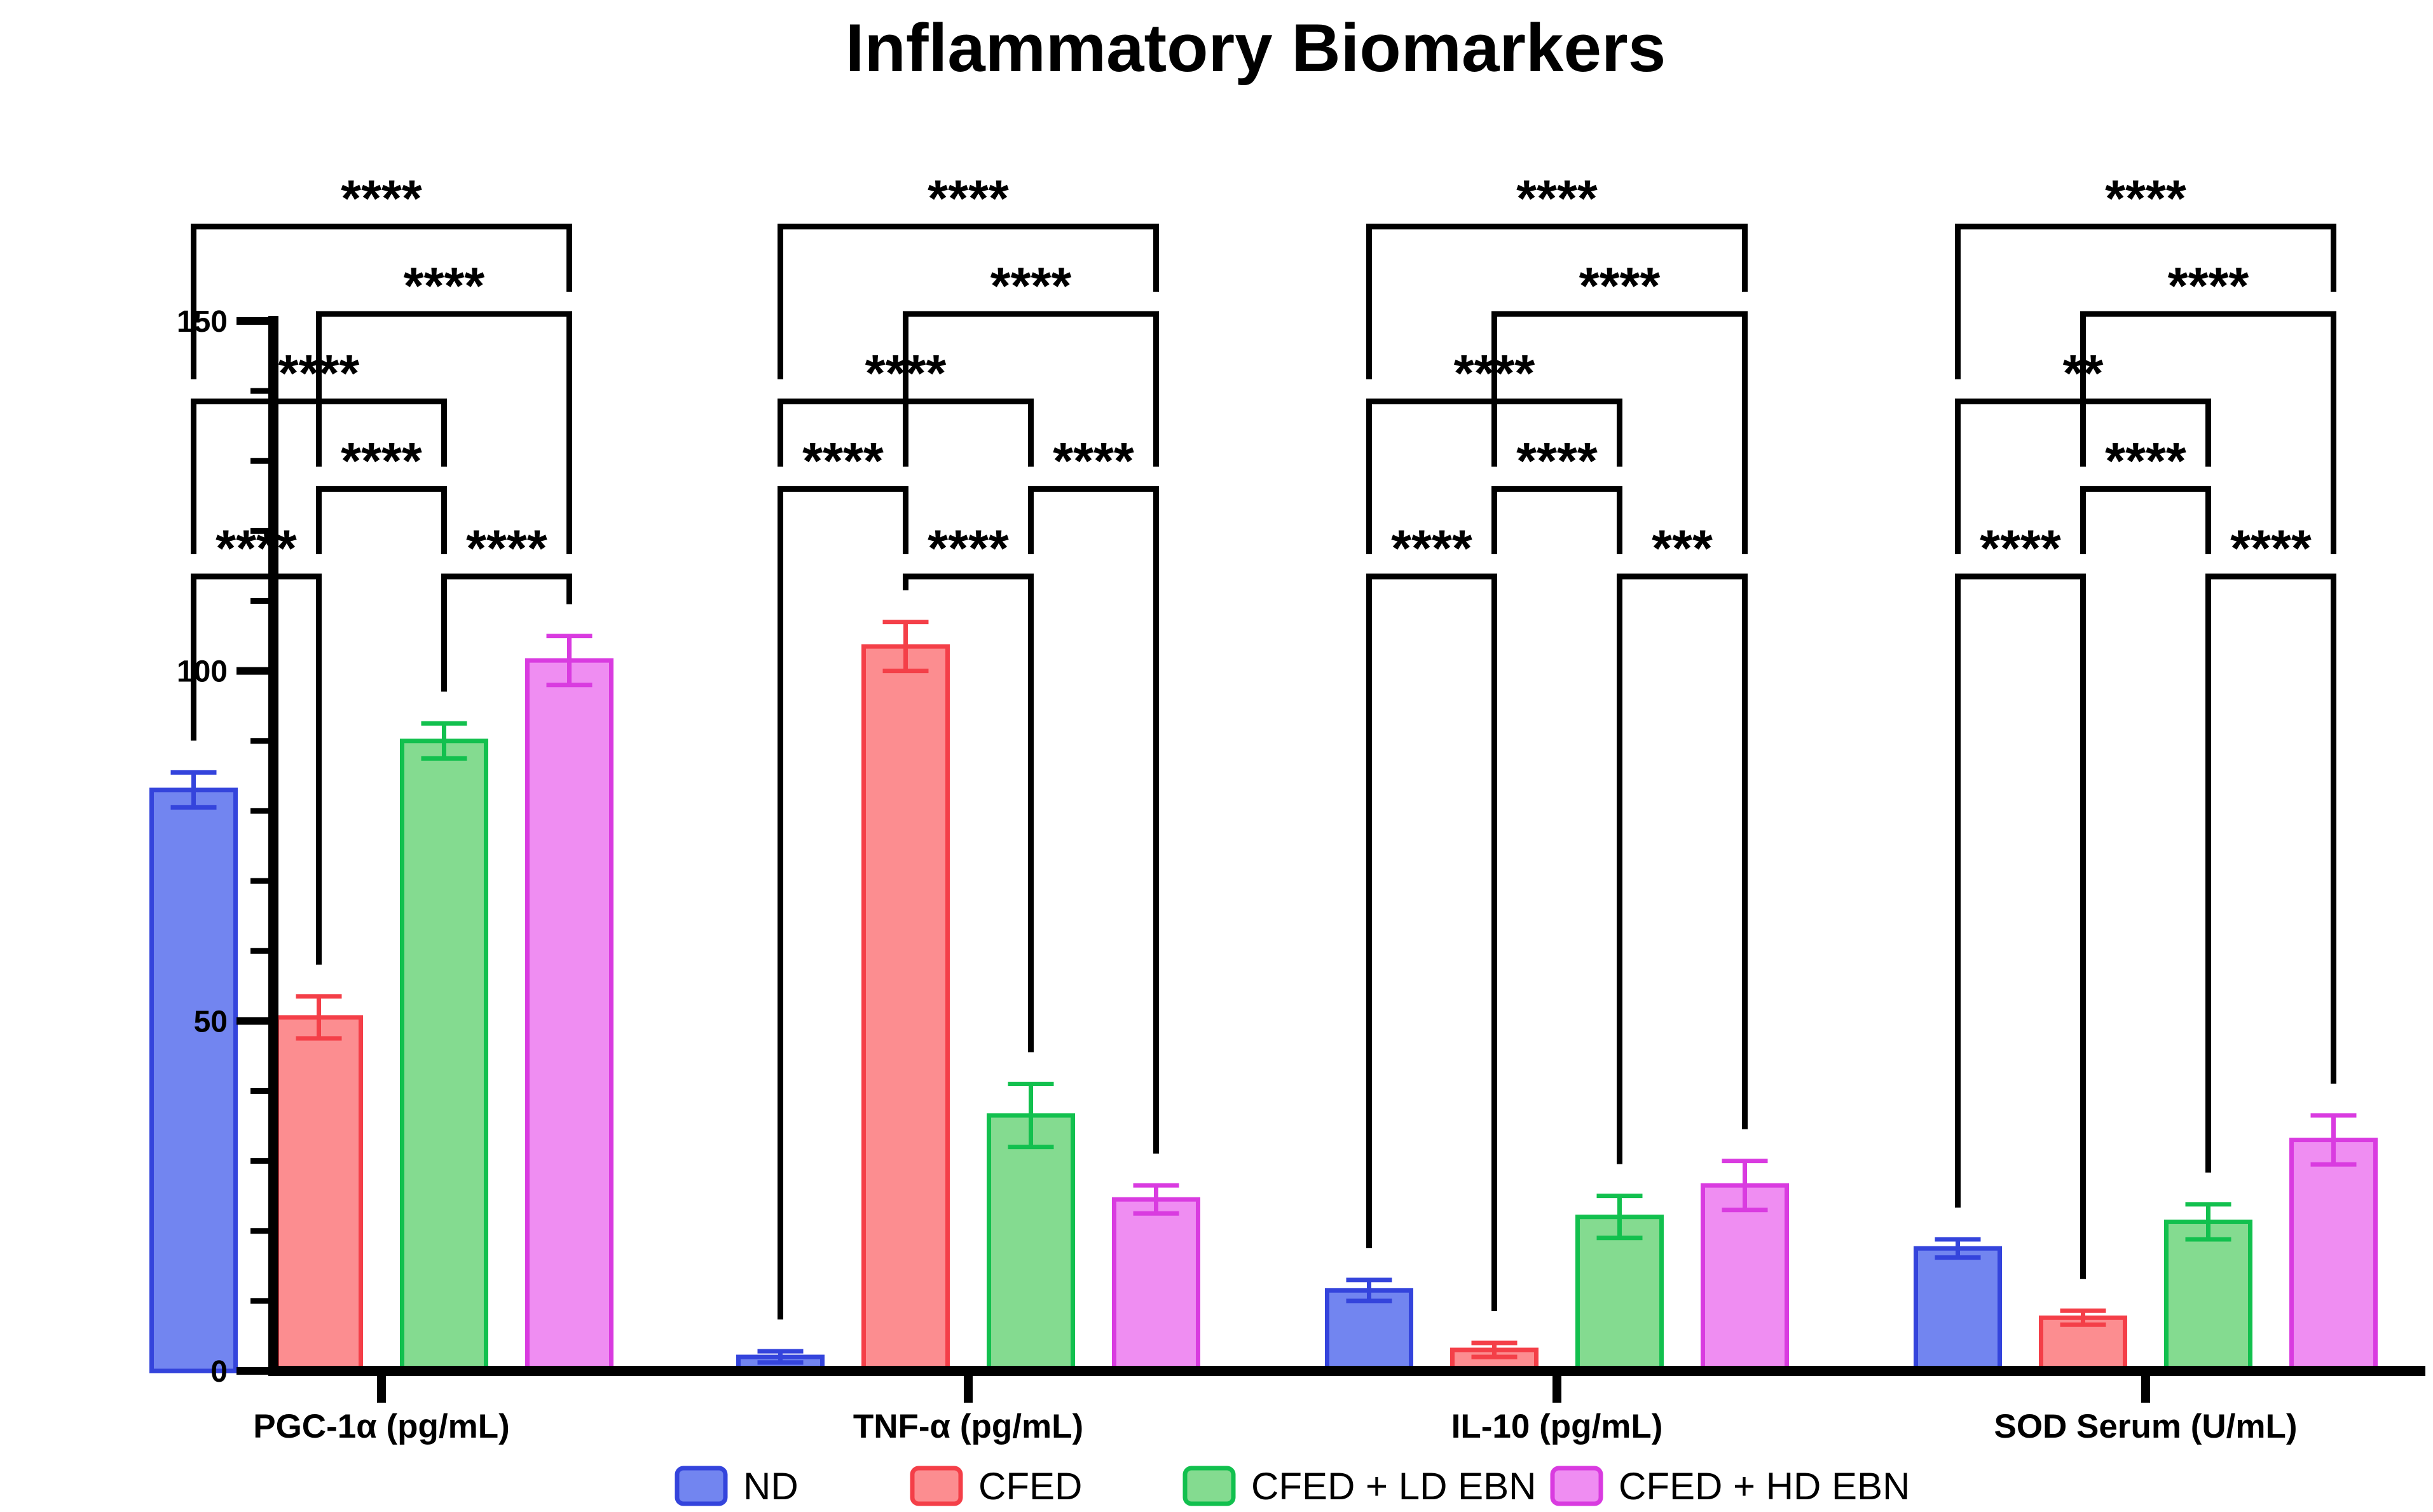 This screenshot has height=1512, width=2433. Describe the element at coordinates (1030, 1486) in the screenshot. I see `legend-label-2: CFED` at that location.